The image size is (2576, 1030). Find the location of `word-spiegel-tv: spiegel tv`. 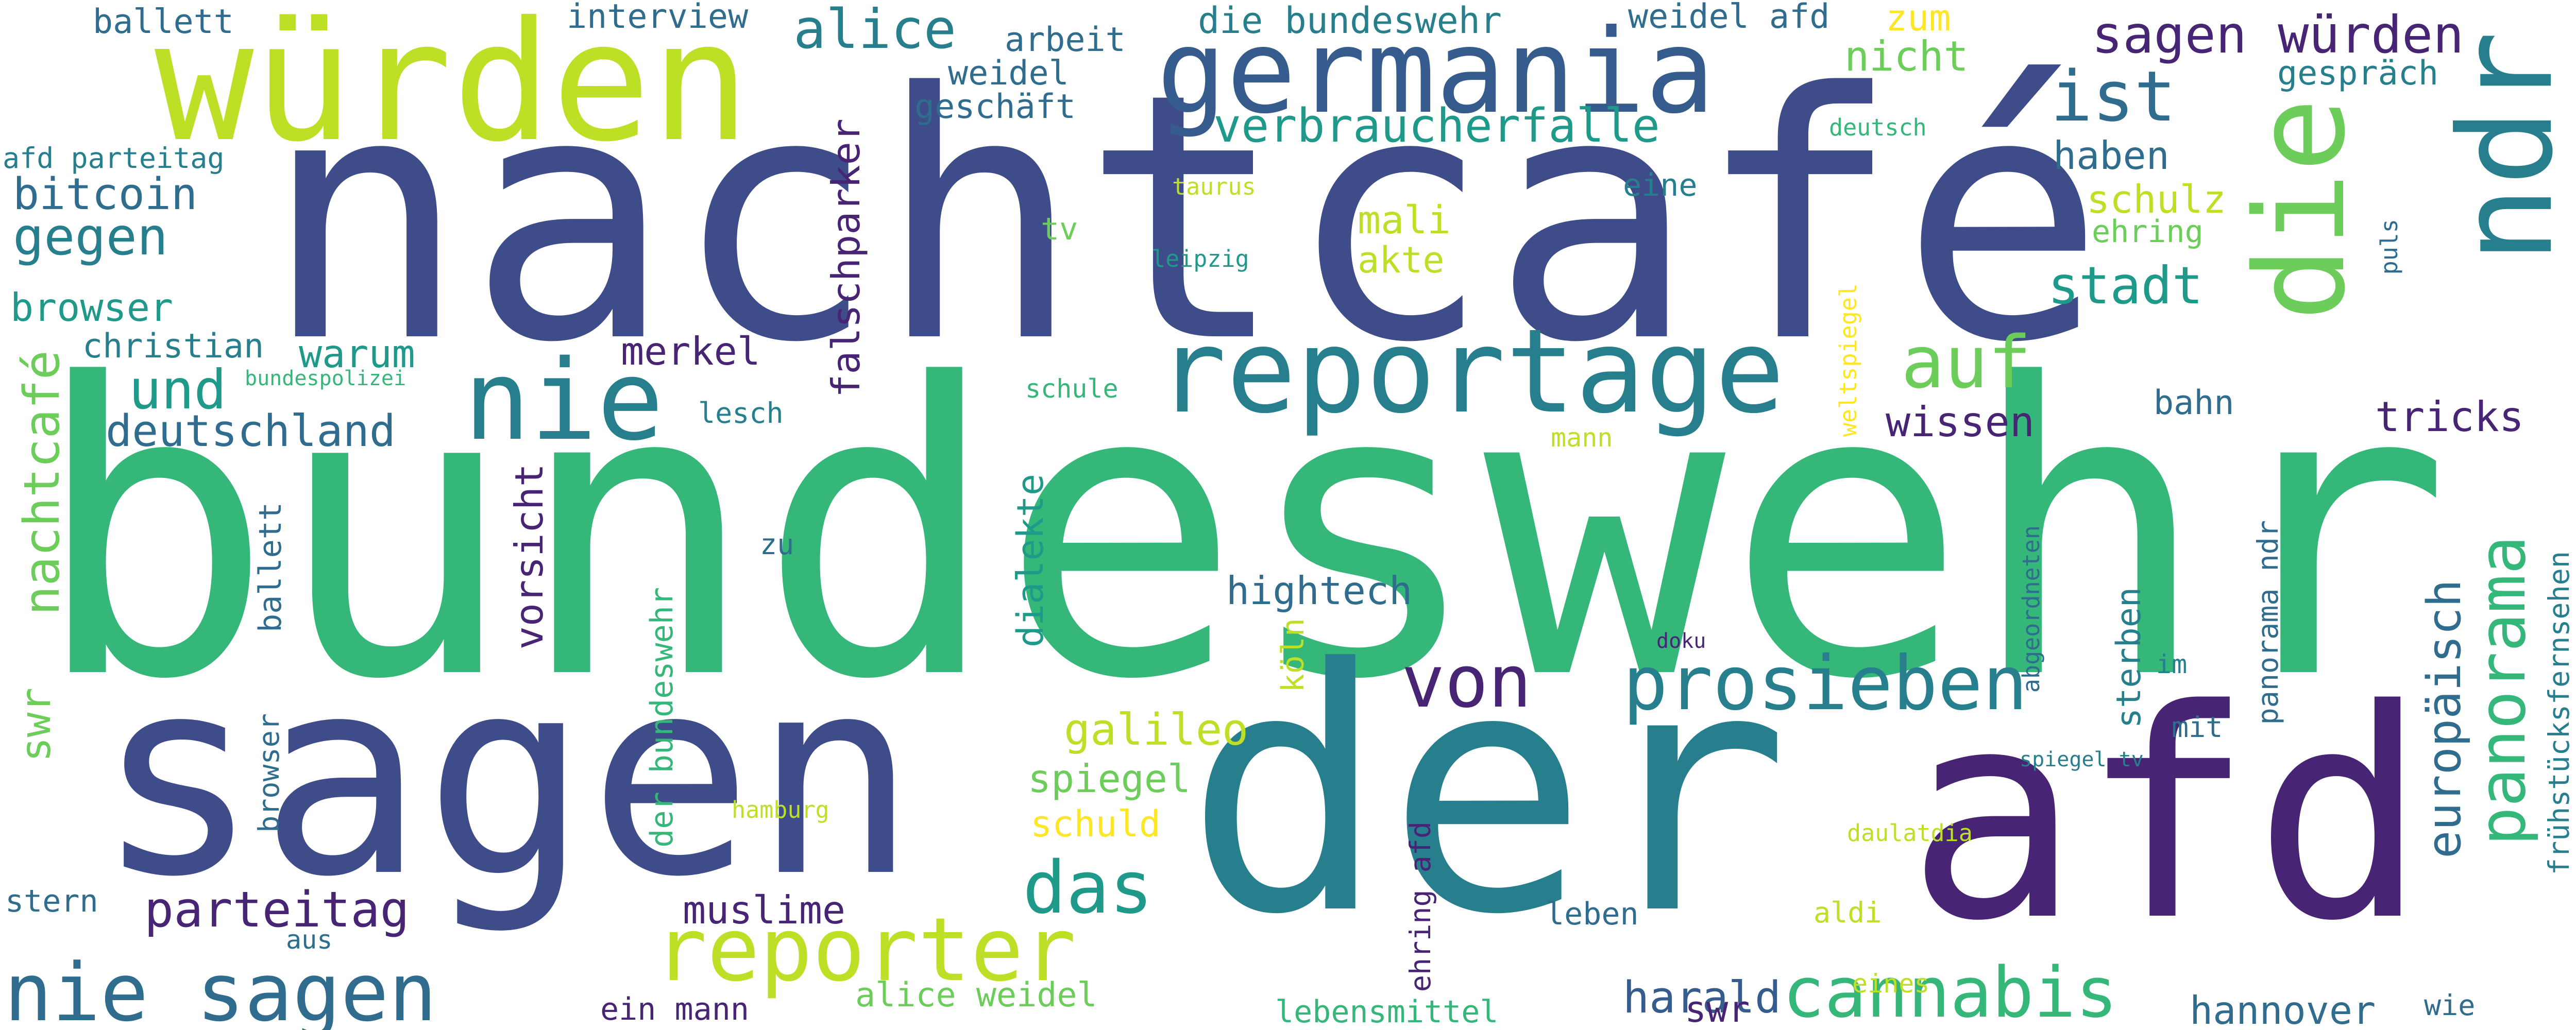

word-spiegel-tv: spiegel tv is located at coordinates (2082, 759).